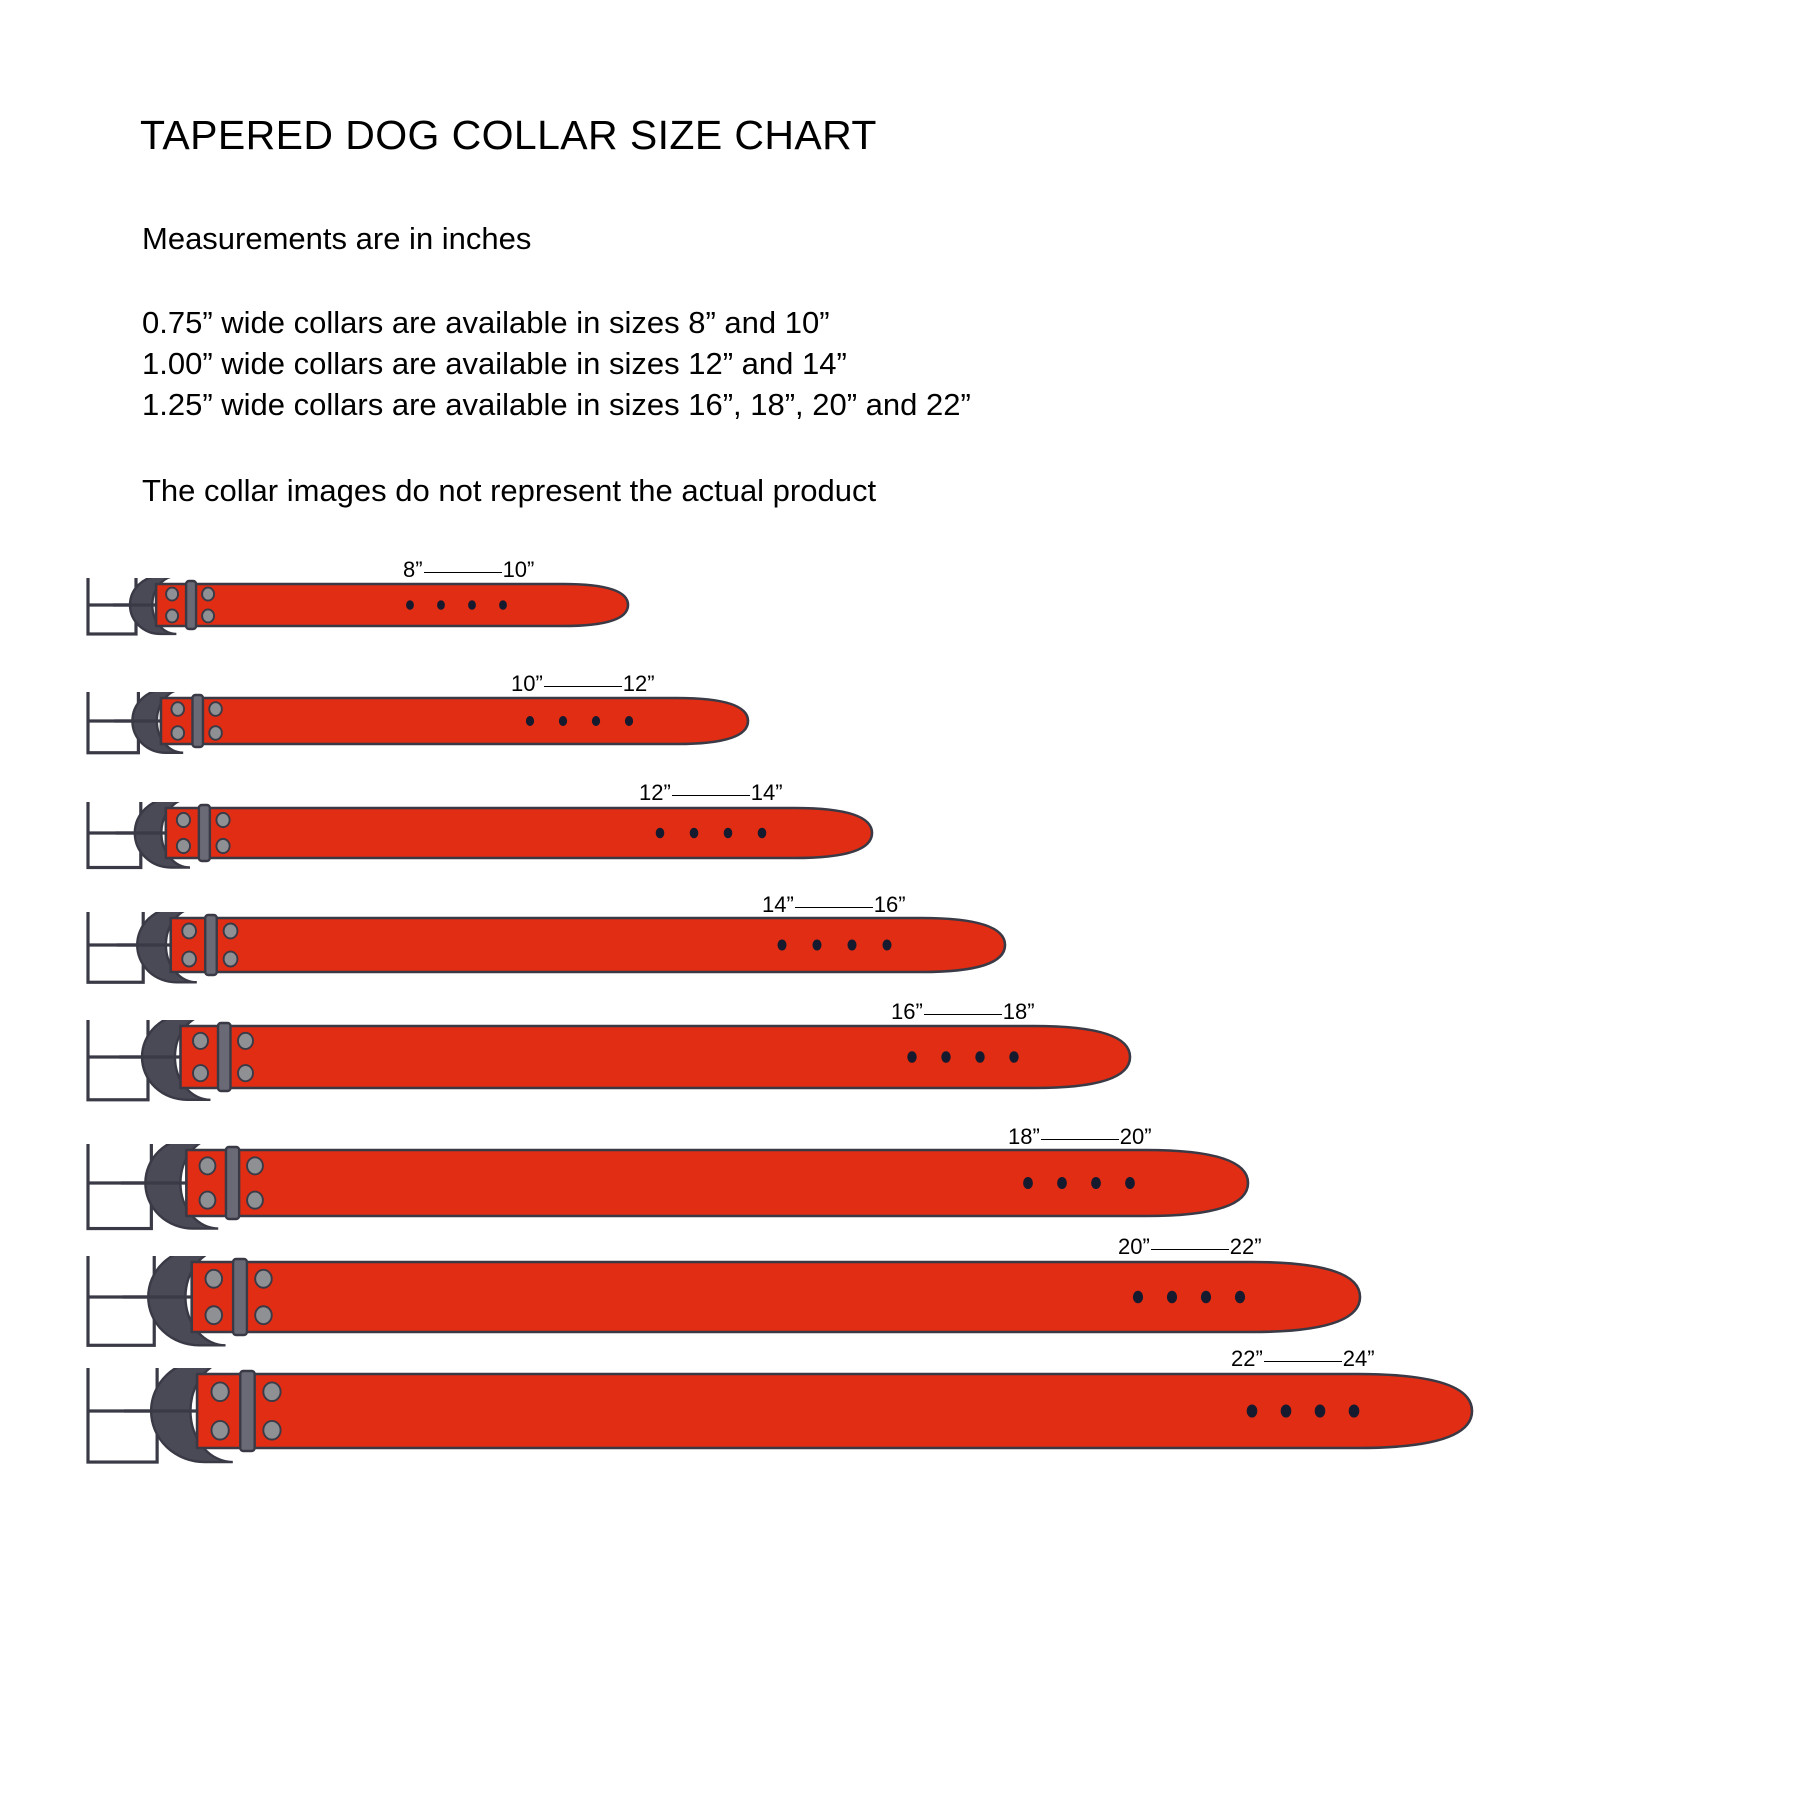 This screenshot has width=1800, height=1800. What do you see at coordinates (778, 904) in the screenshot?
I see `size-min-value: 14”` at bounding box center [778, 904].